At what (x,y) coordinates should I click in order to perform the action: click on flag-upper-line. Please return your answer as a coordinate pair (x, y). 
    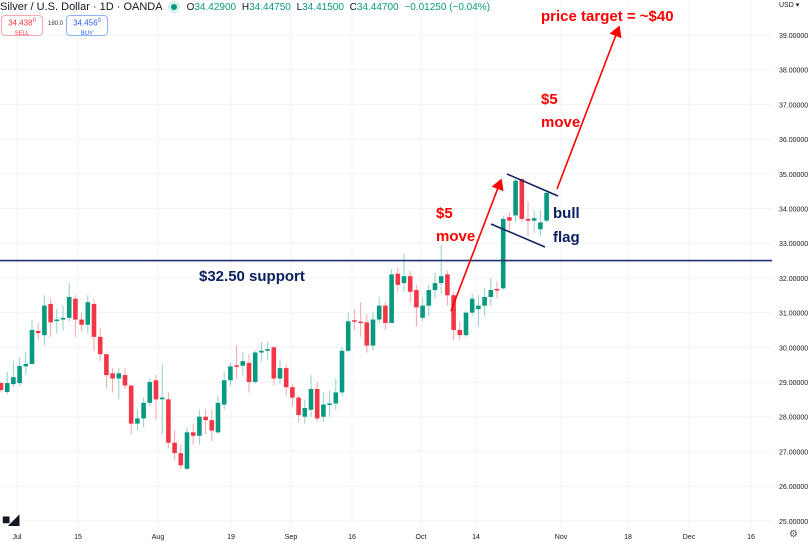
    Looking at the image, I should click on (532, 185).